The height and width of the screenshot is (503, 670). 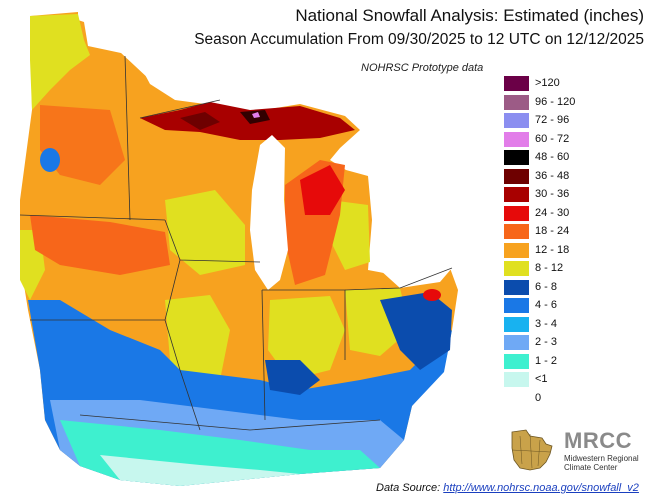 I want to click on data-source-label: Data Source:, so click(x=410, y=488).